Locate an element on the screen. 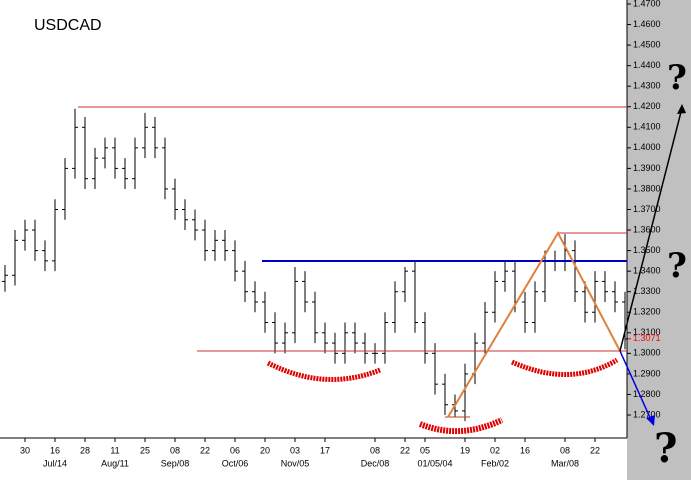  y-tick-label: 1.2900 is located at coordinates (647, 373).